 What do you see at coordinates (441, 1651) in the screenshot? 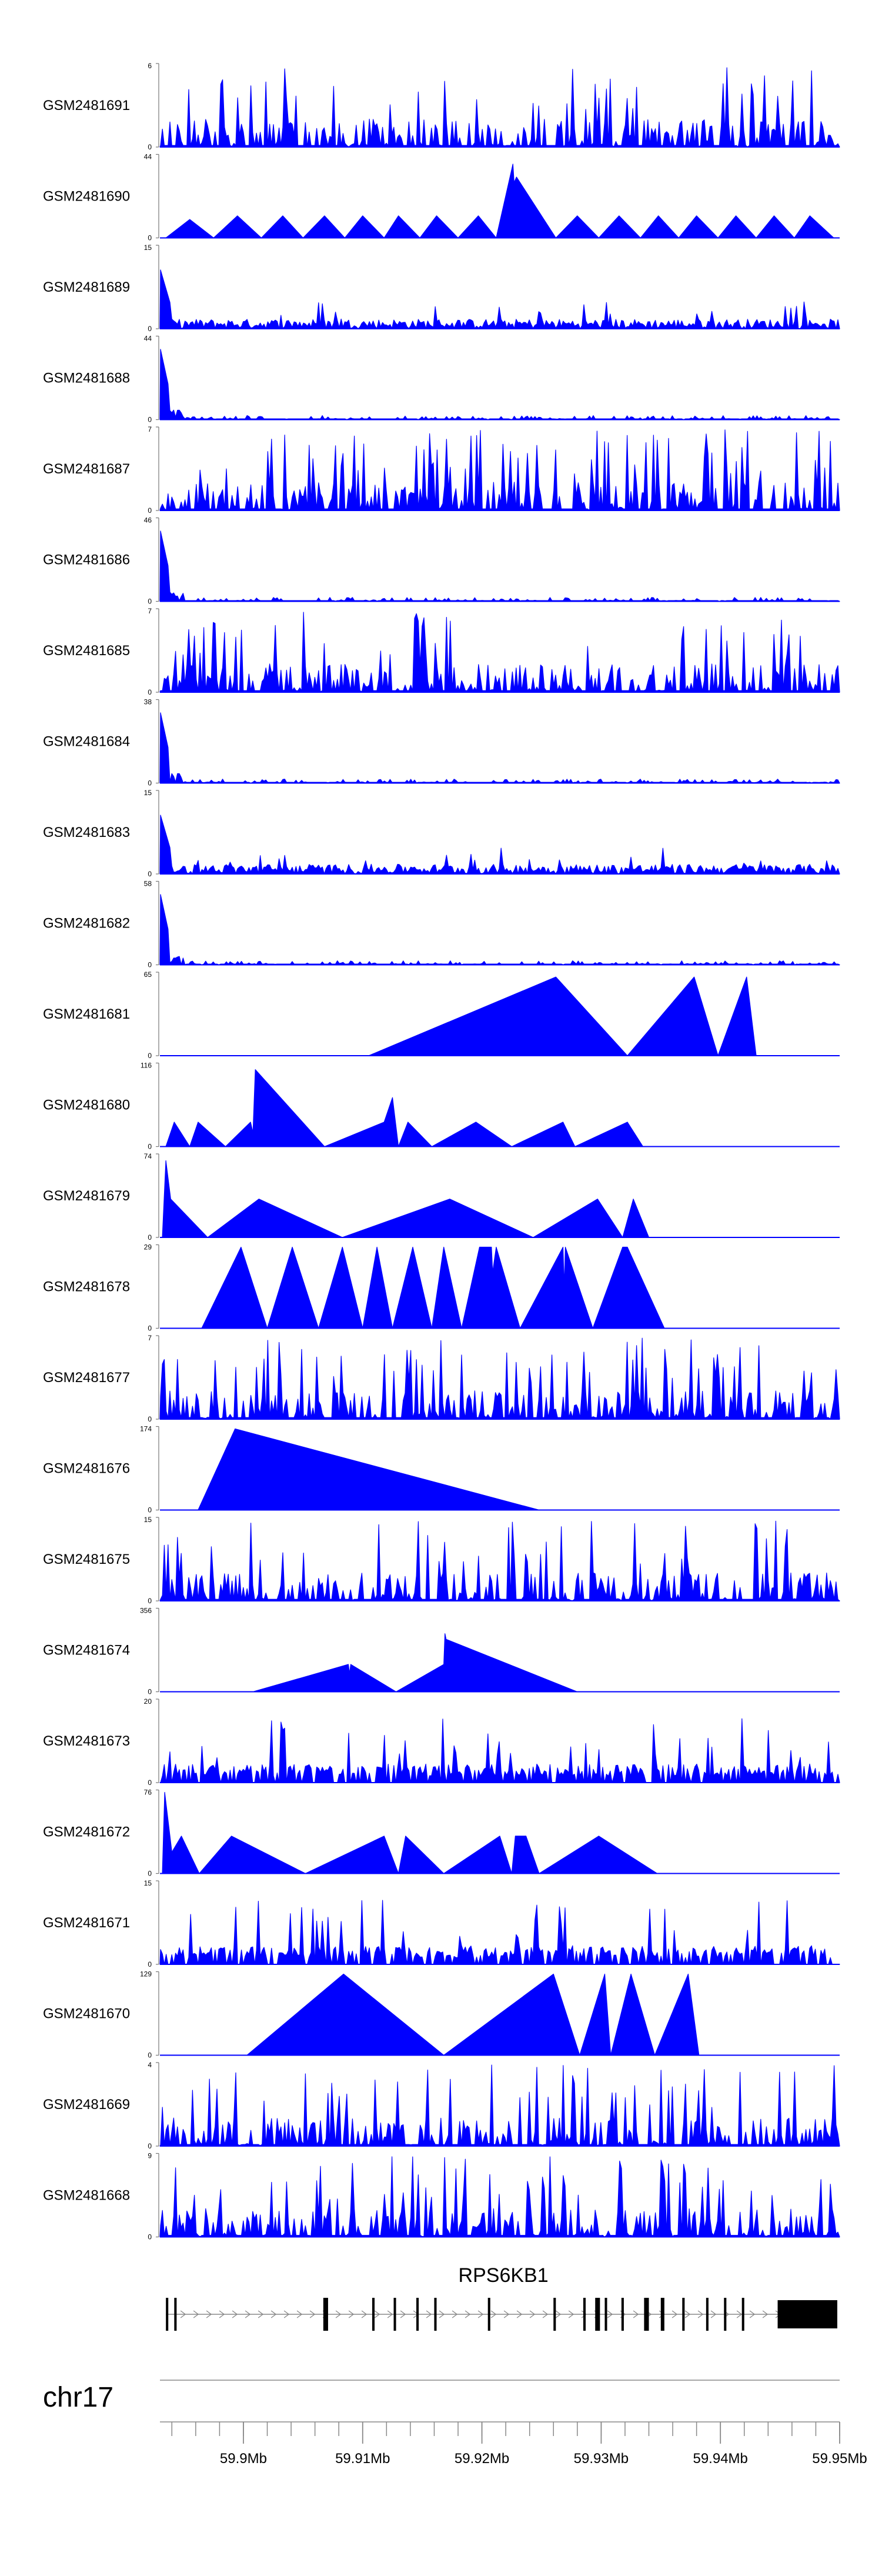
I see `track-GSM2481674: GSM2481674 356 0` at bounding box center [441, 1651].